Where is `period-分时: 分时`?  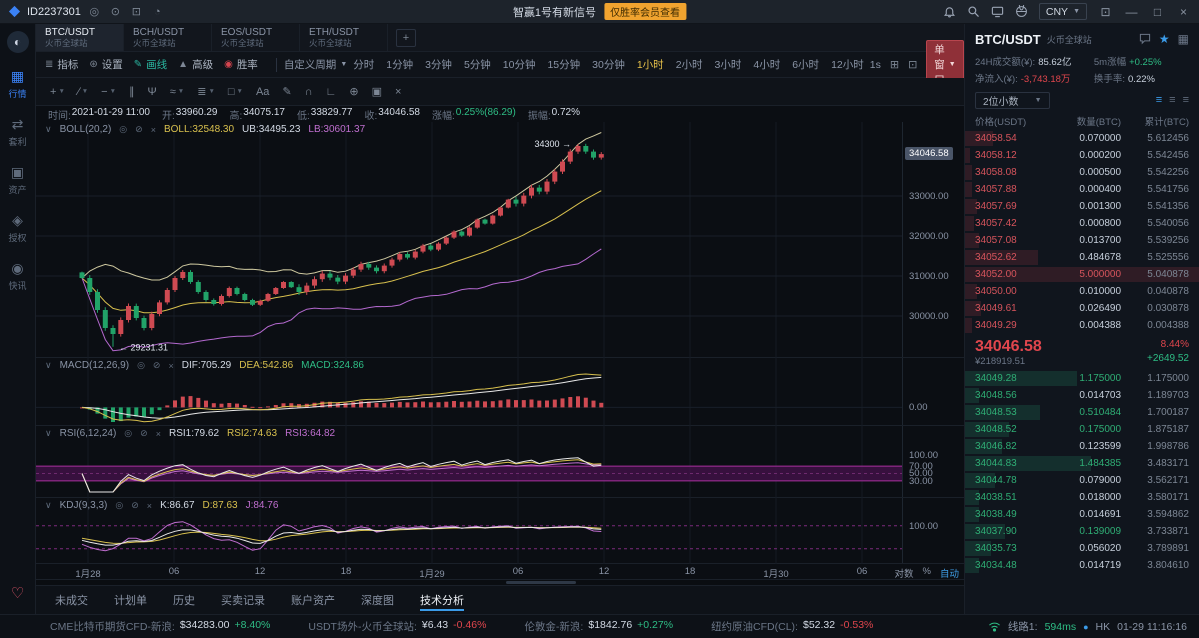 period-分时: 分时 is located at coordinates (364, 65).